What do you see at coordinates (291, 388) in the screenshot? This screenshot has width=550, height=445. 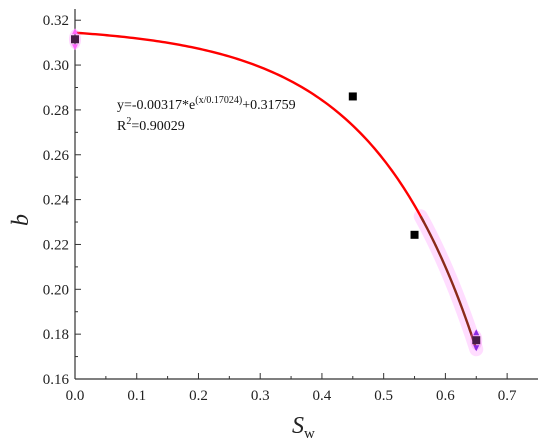 I see `x-axis-ticks: 0.0 0.1 0.2 0.3 0.4 0.5 0.6 0.7` at bounding box center [291, 388].